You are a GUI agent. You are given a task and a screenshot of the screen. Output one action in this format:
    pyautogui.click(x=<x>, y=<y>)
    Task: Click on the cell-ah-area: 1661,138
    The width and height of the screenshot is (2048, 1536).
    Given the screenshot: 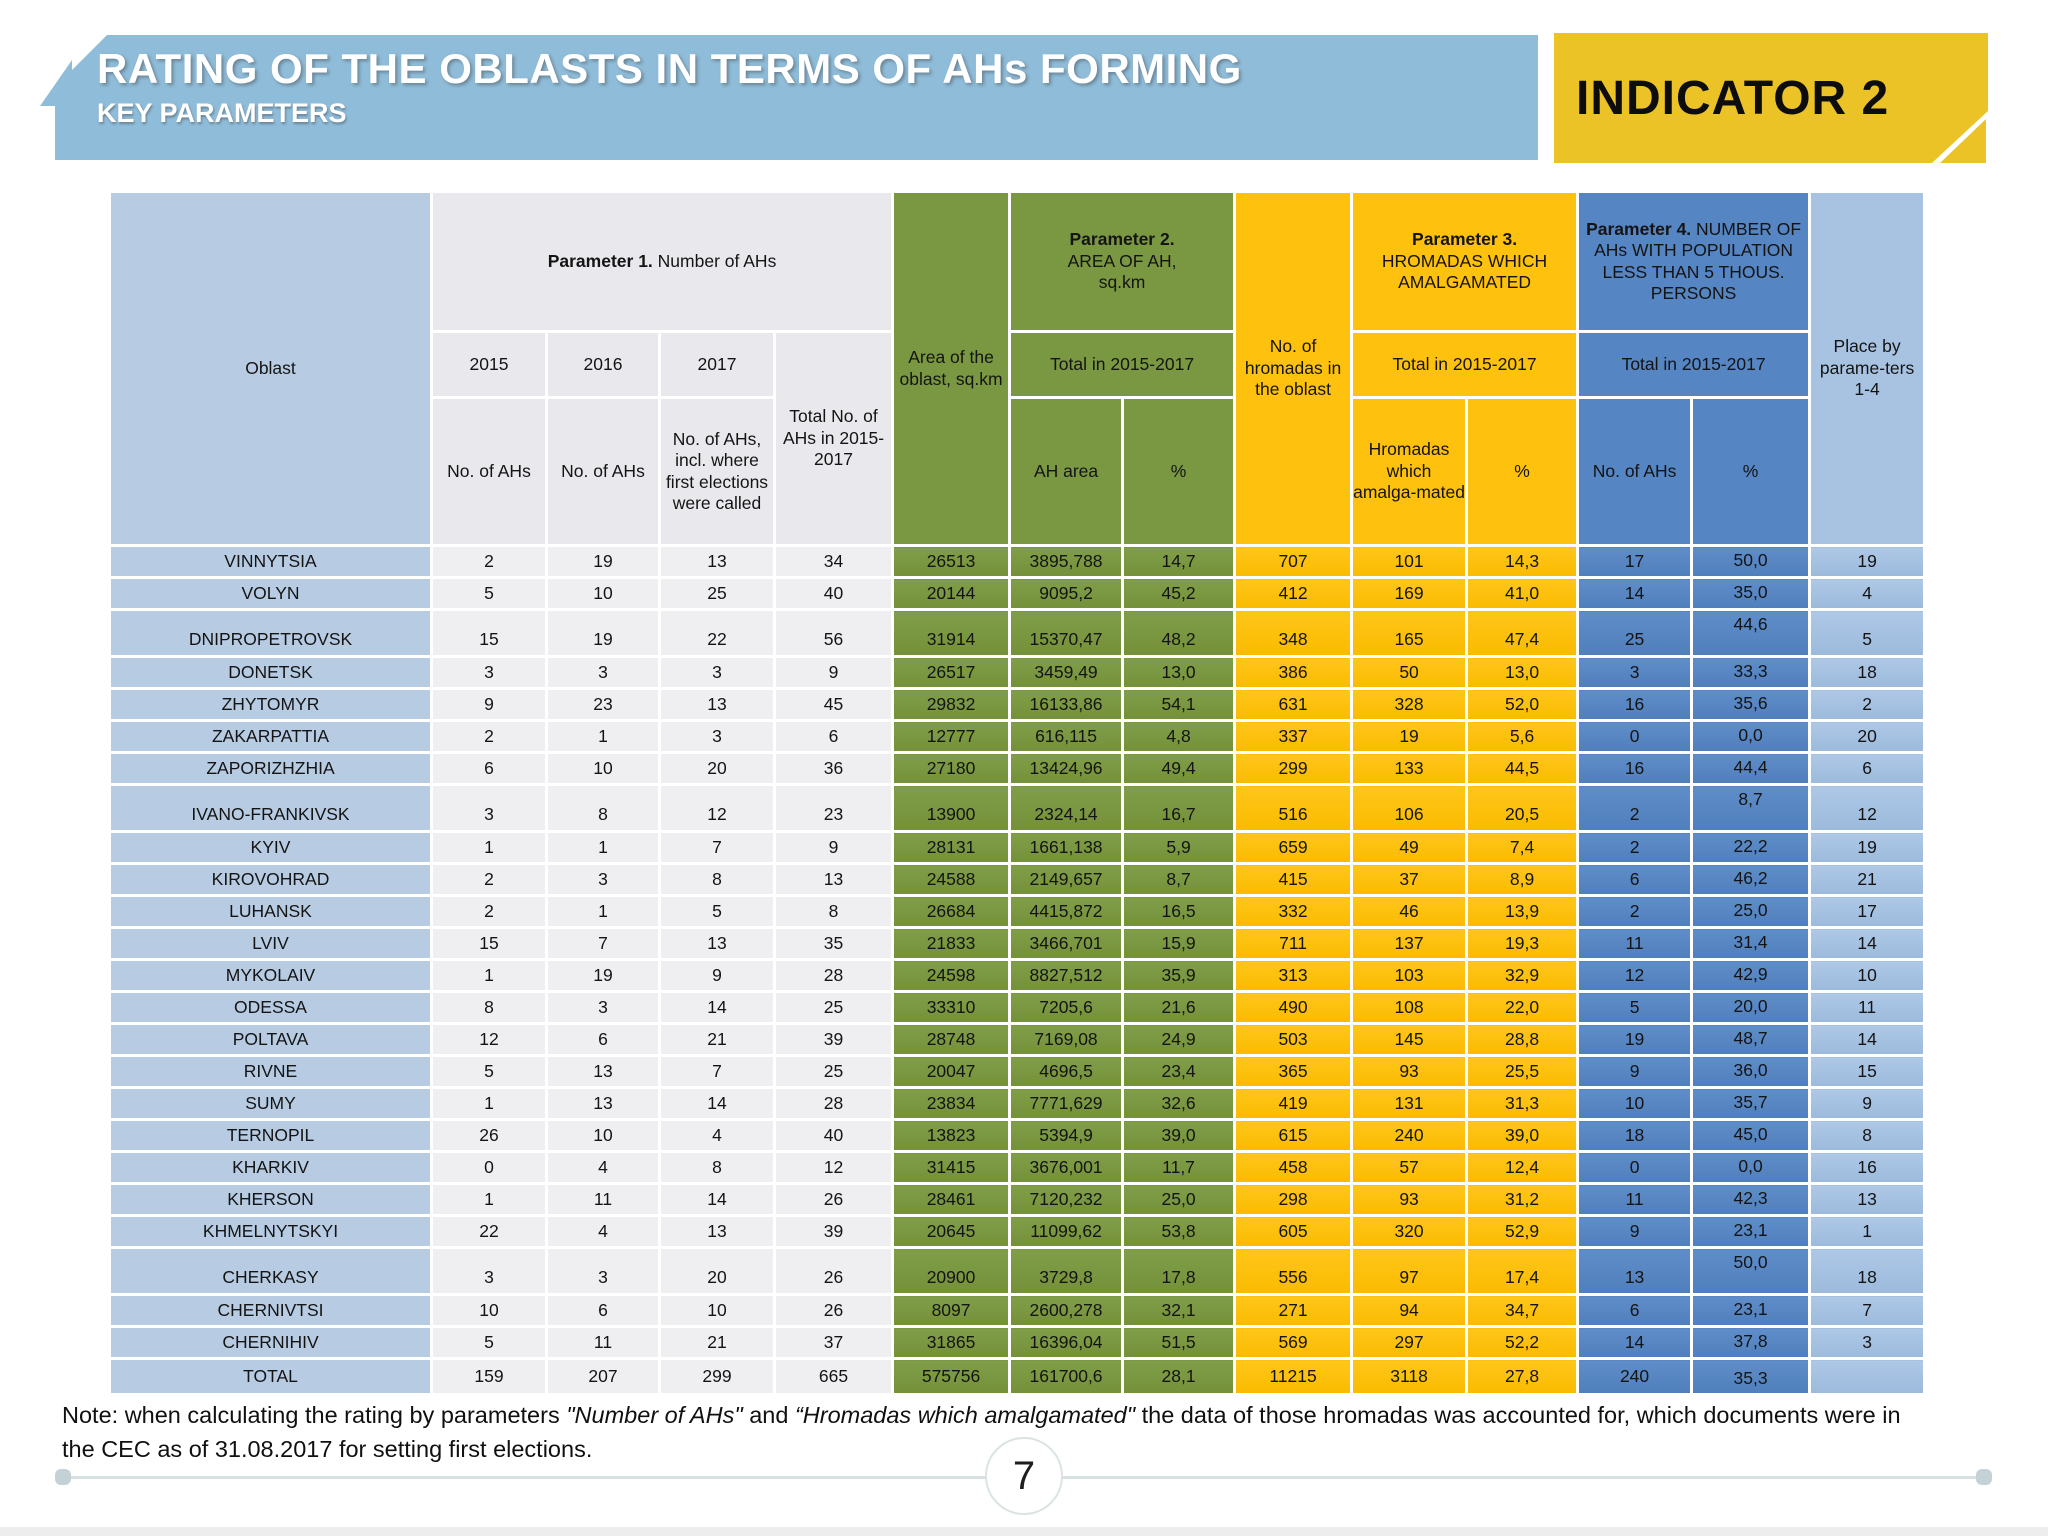 What is the action you would take?
    pyautogui.click(x=1066, y=847)
    